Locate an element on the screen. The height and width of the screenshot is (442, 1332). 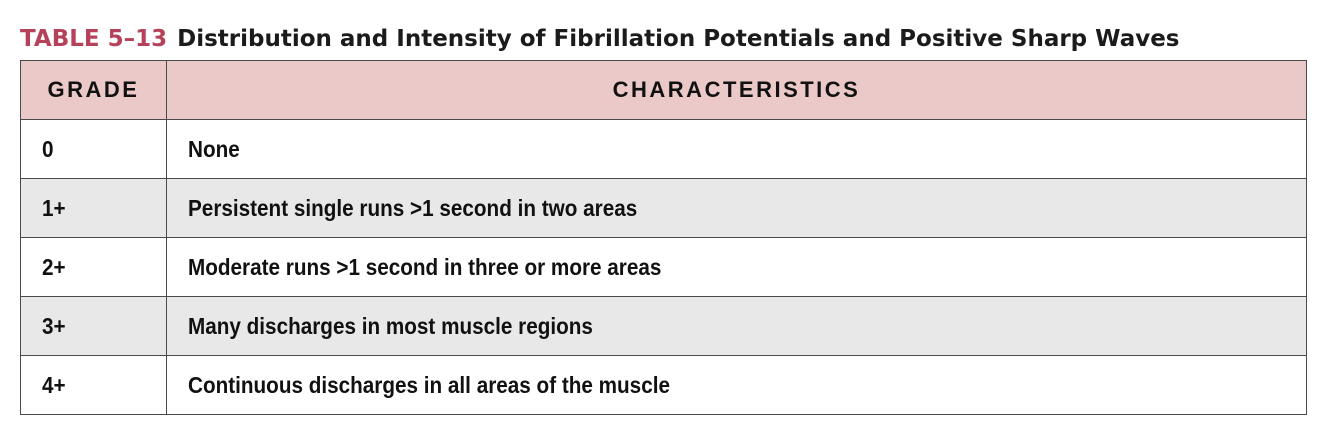
grade-cell: 3+ is located at coordinates (93, 326).